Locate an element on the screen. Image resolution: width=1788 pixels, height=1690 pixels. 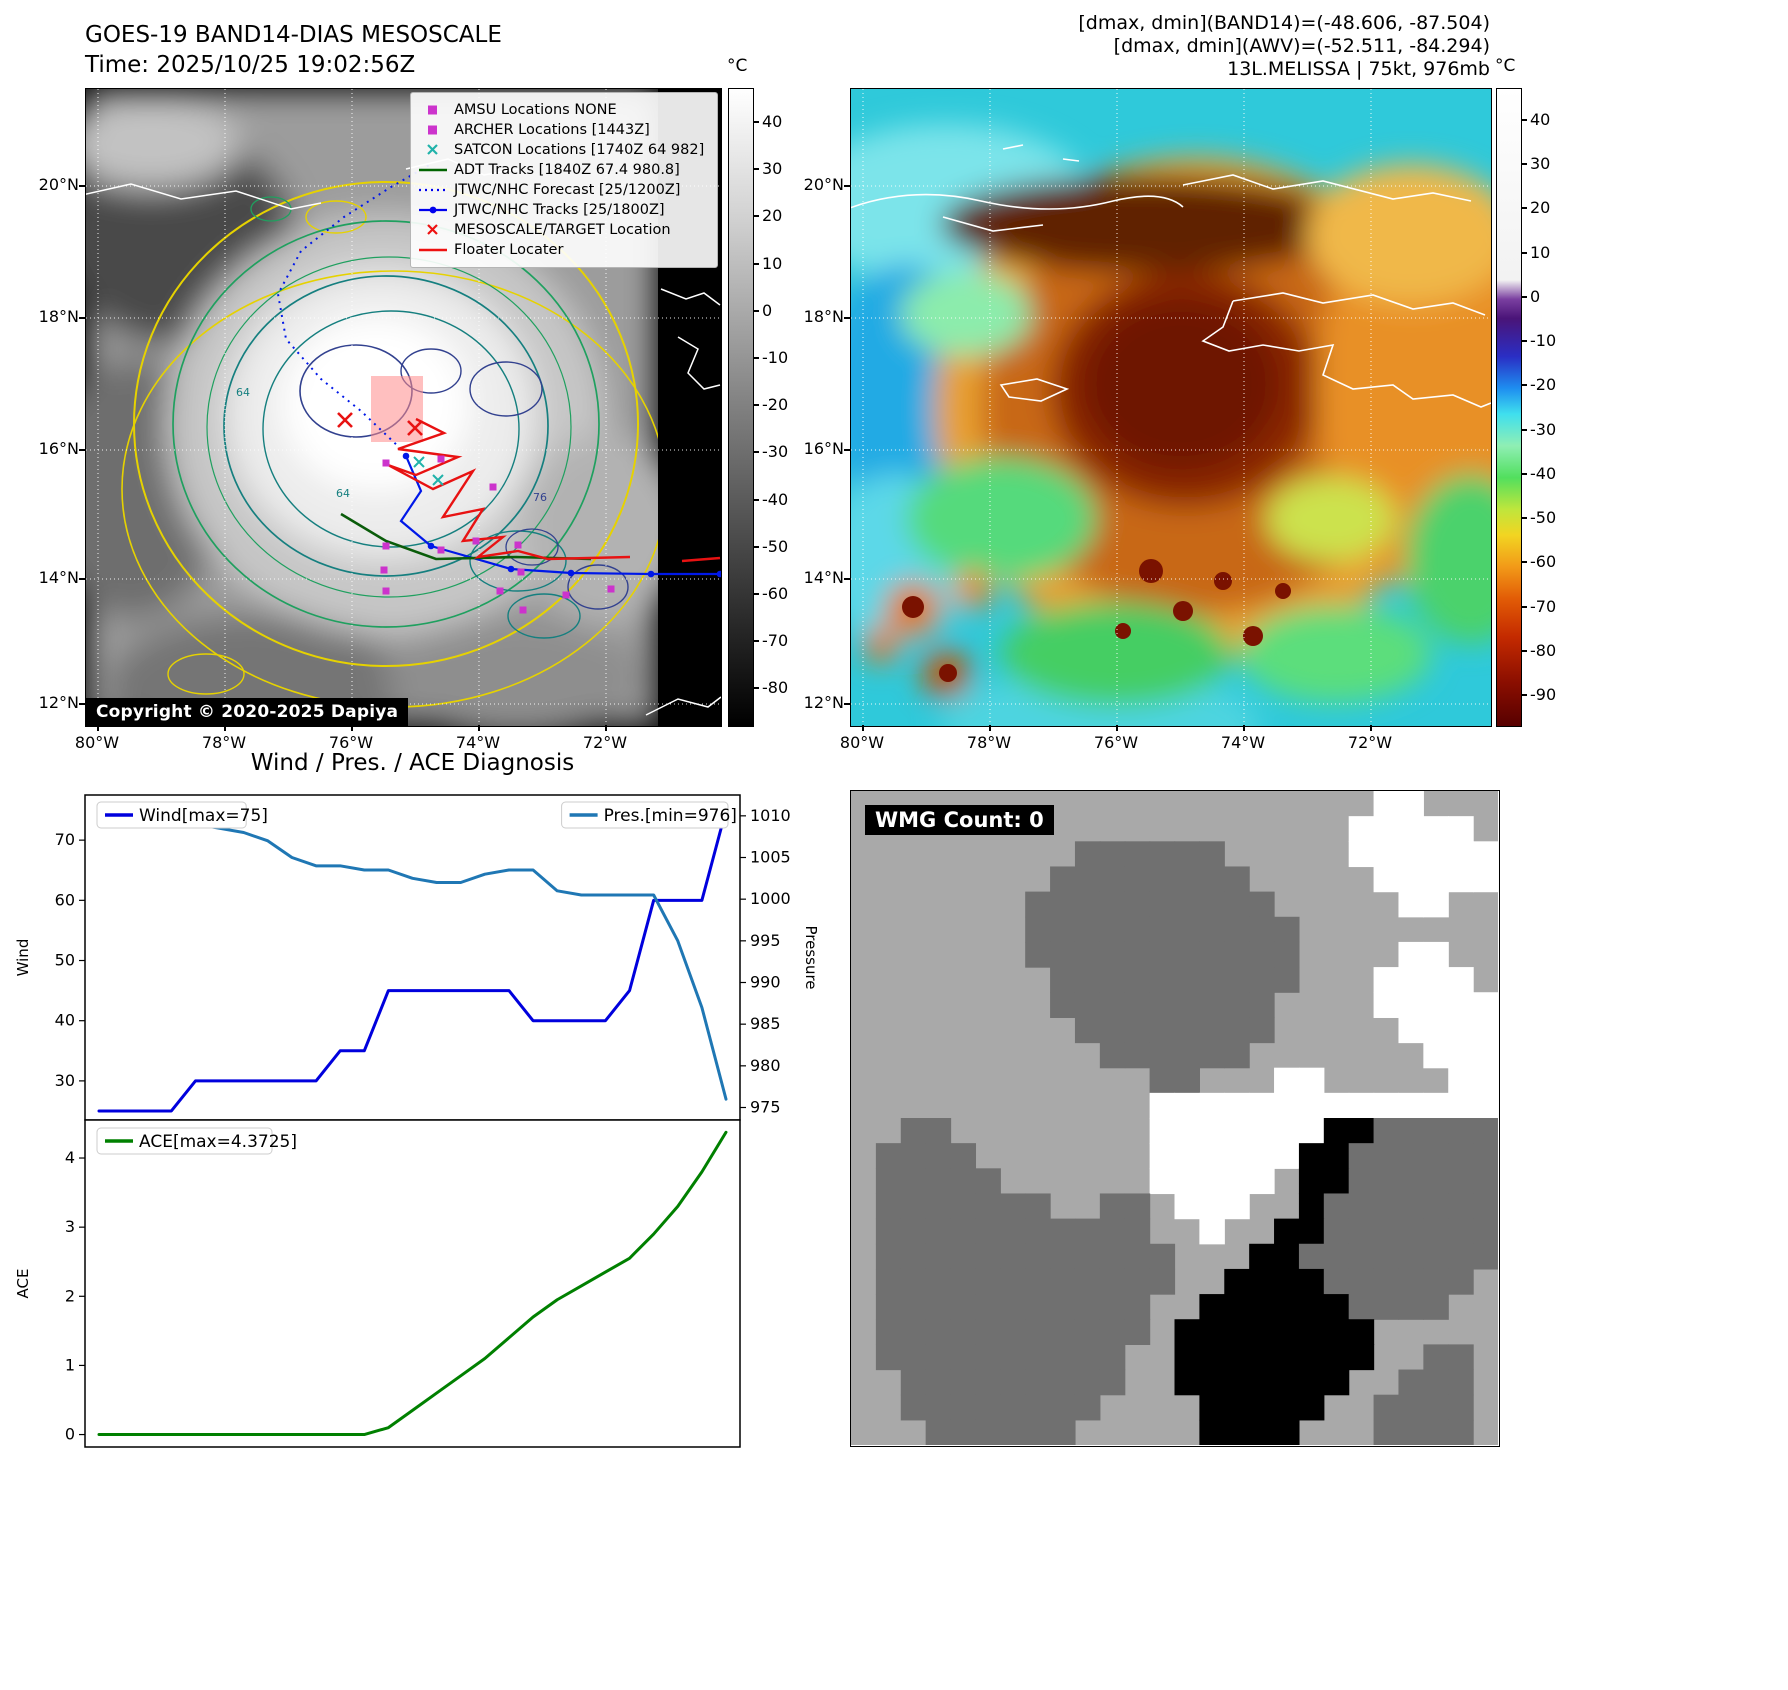
band14-time: Time: 2025/10/25 19:02:56Z is located at coordinates (250, 65).